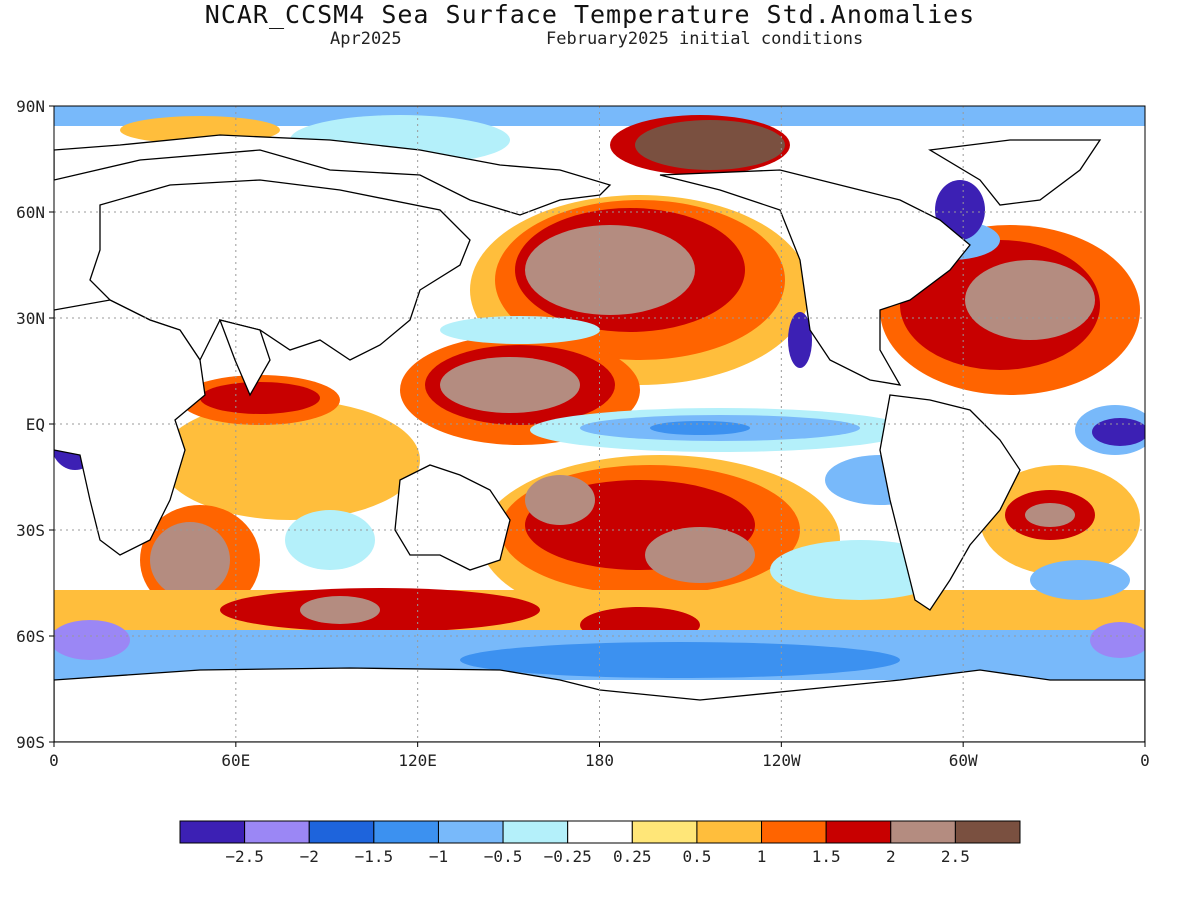 Image resolution: width=1200 pixels, height=900 pixels. What do you see at coordinates (30, 106) in the screenshot?
I see `lat-label: 90N` at bounding box center [30, 106].